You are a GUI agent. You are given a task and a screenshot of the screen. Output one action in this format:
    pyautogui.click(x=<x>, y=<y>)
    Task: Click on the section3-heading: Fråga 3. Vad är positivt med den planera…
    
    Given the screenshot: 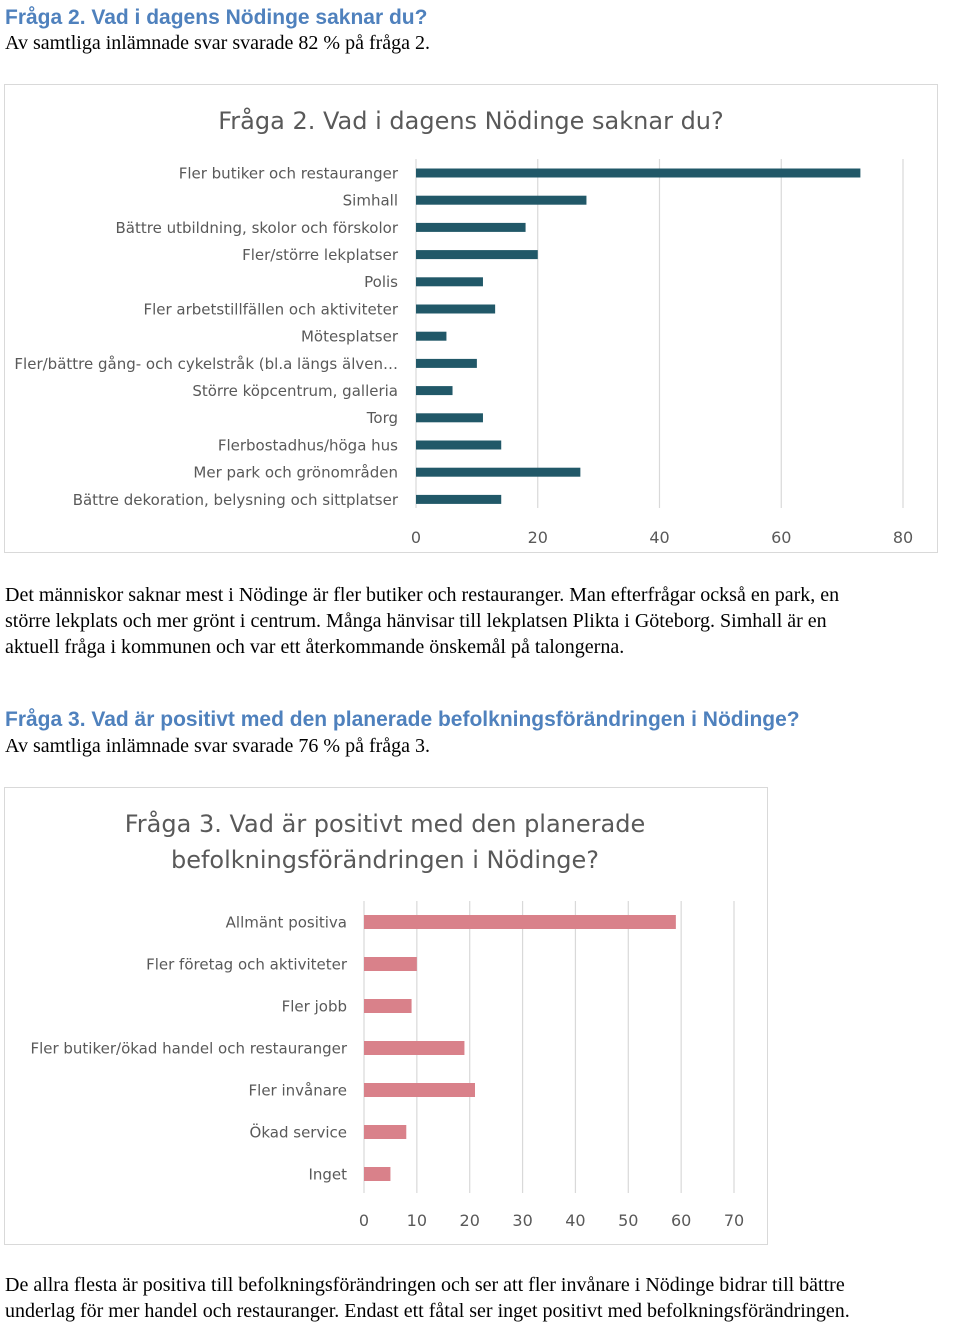 What is the action you would take?
    pyautogui.click(x=402, y=719)
    